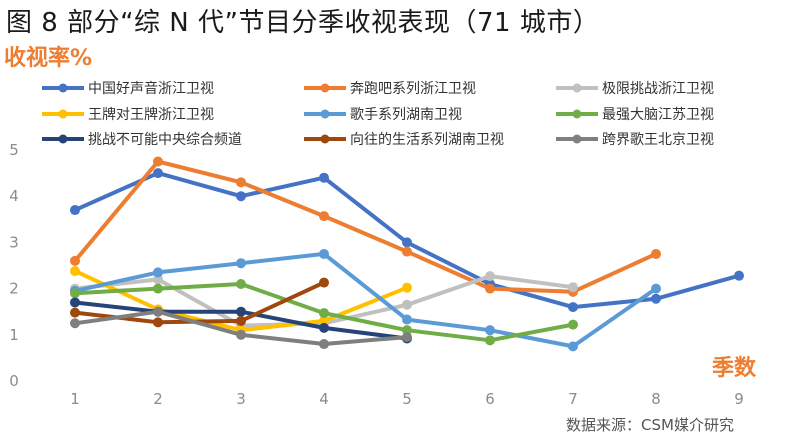  I want to click on legend-label: 王牌对王牌浙江卫视, so click(151, 114).